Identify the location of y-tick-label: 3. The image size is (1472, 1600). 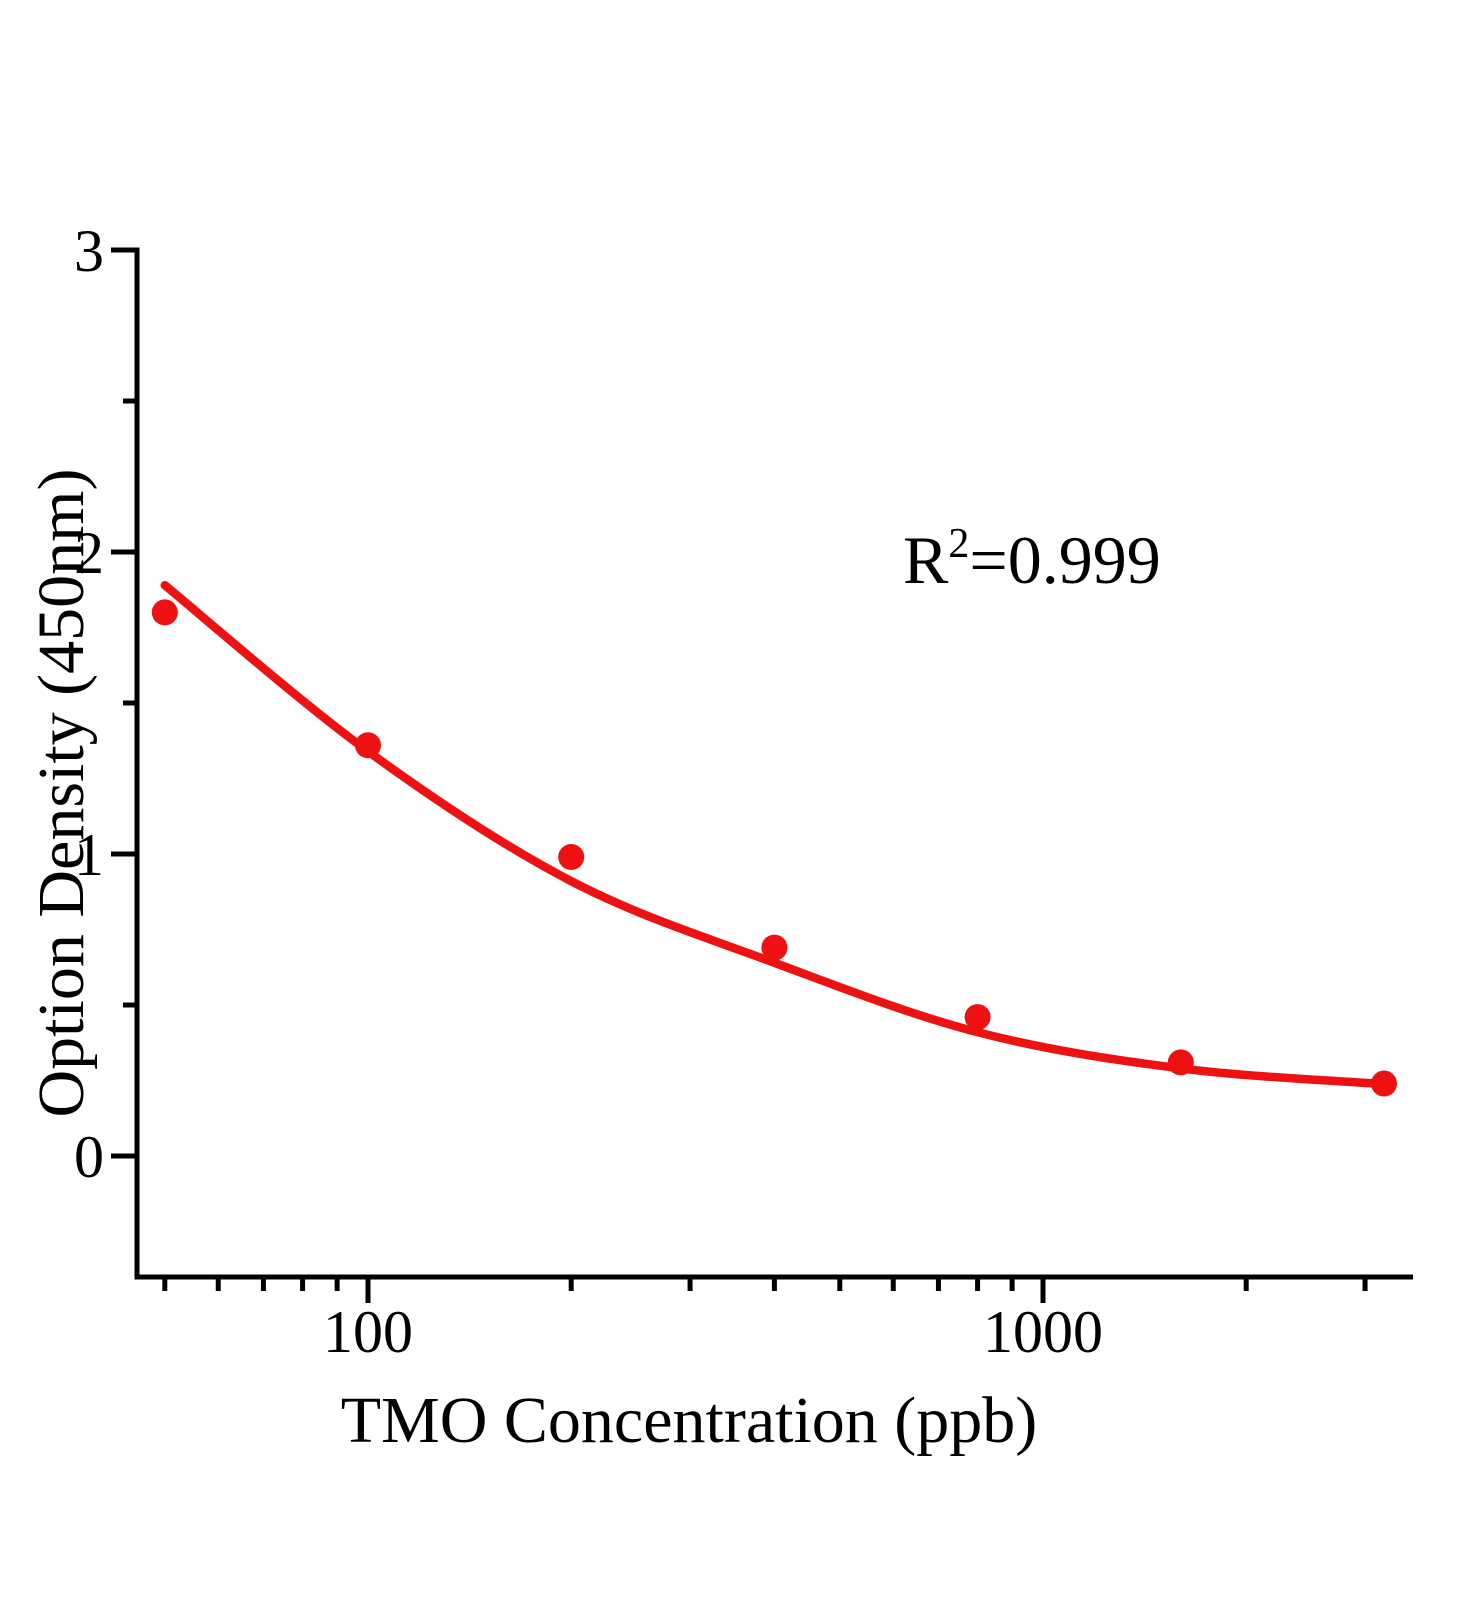
(89, 251).